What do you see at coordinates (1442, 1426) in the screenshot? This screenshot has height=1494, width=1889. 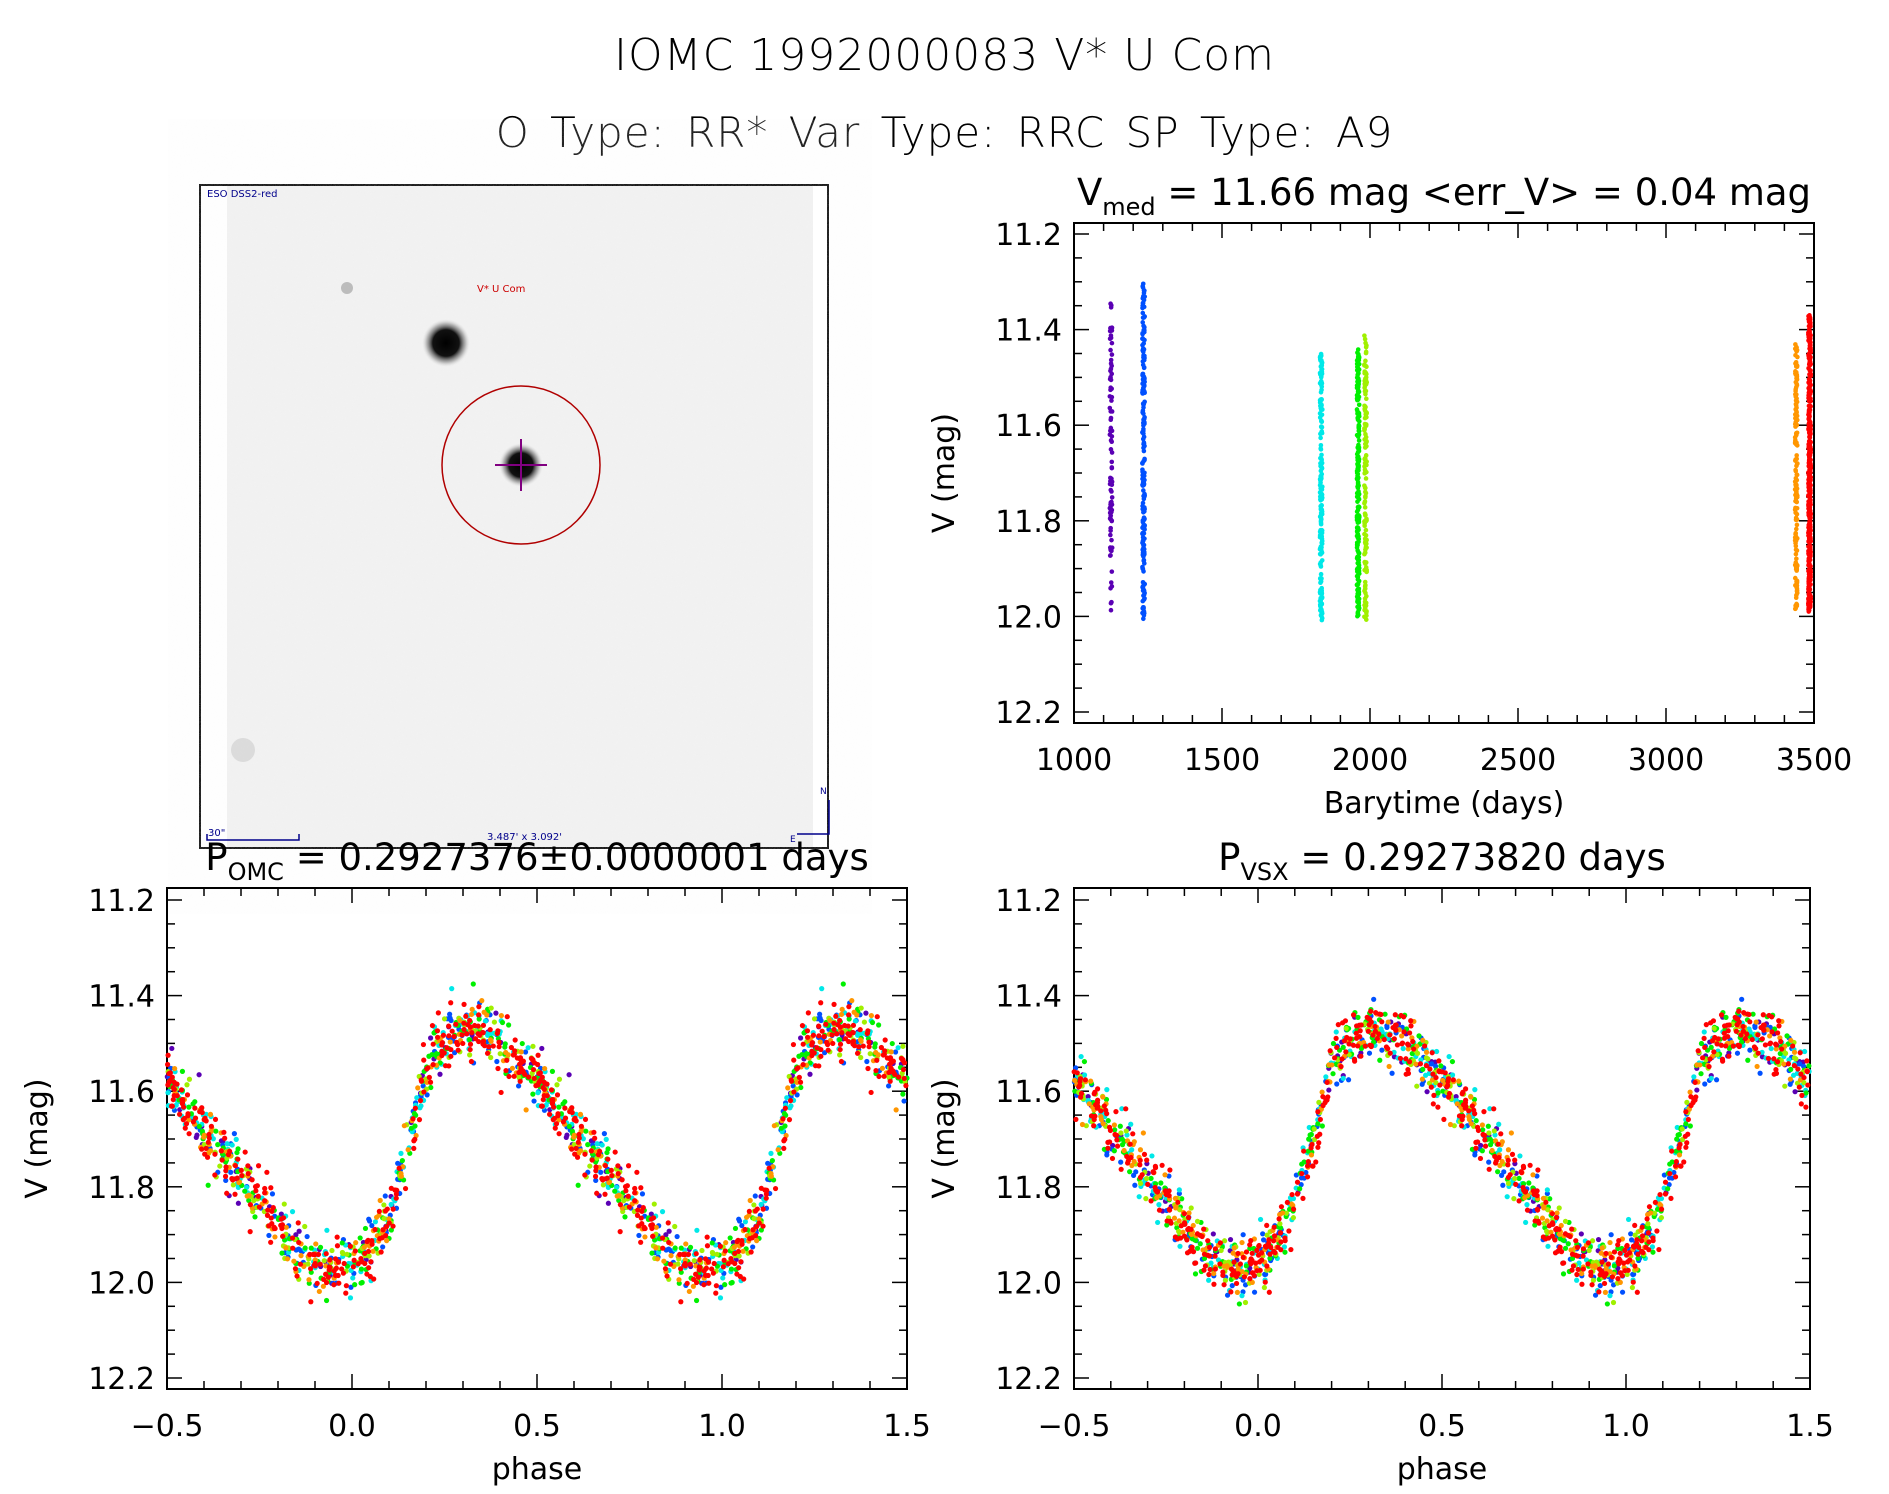 I see `x-tick-label: 0.5` at bounding box center [1442, 1426].